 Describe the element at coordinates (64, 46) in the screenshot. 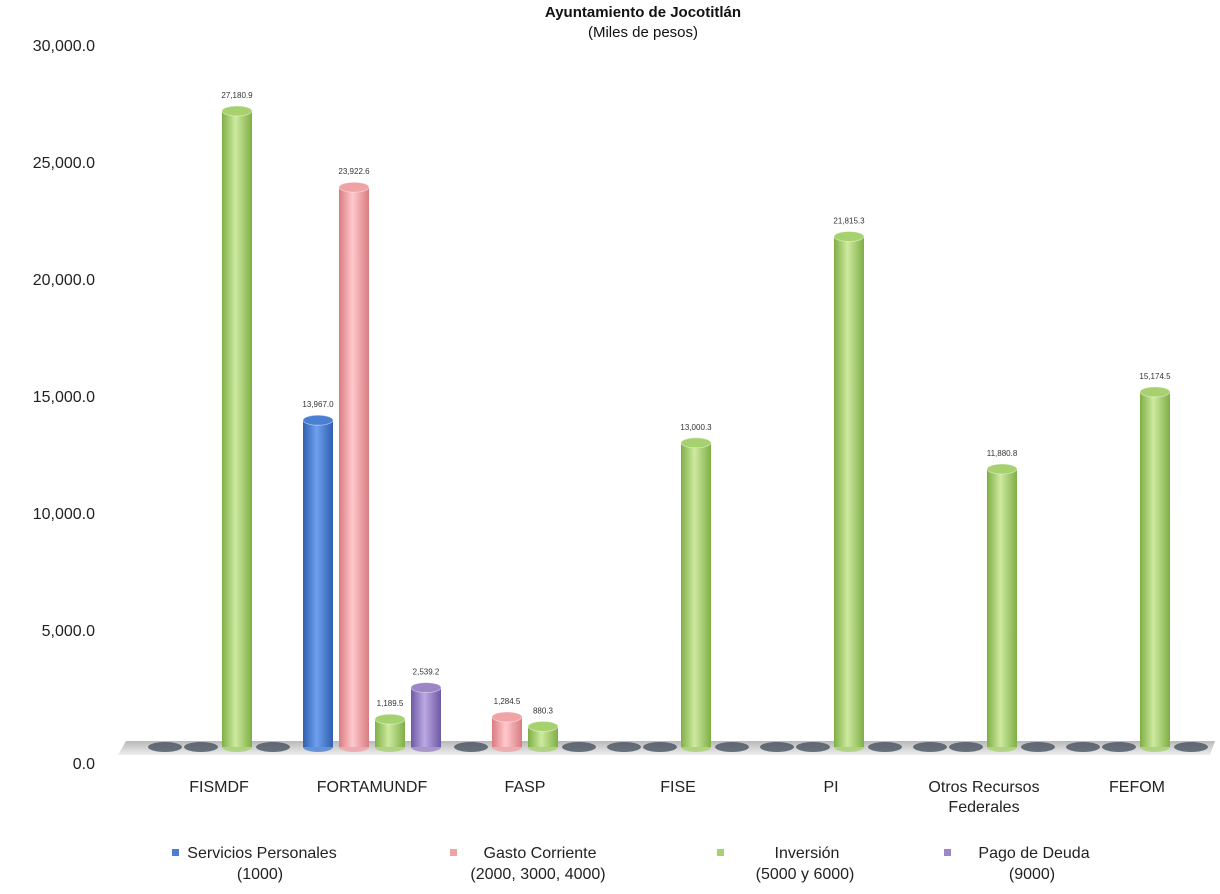

I see `y-tick-label: 30,000.0` at that location.